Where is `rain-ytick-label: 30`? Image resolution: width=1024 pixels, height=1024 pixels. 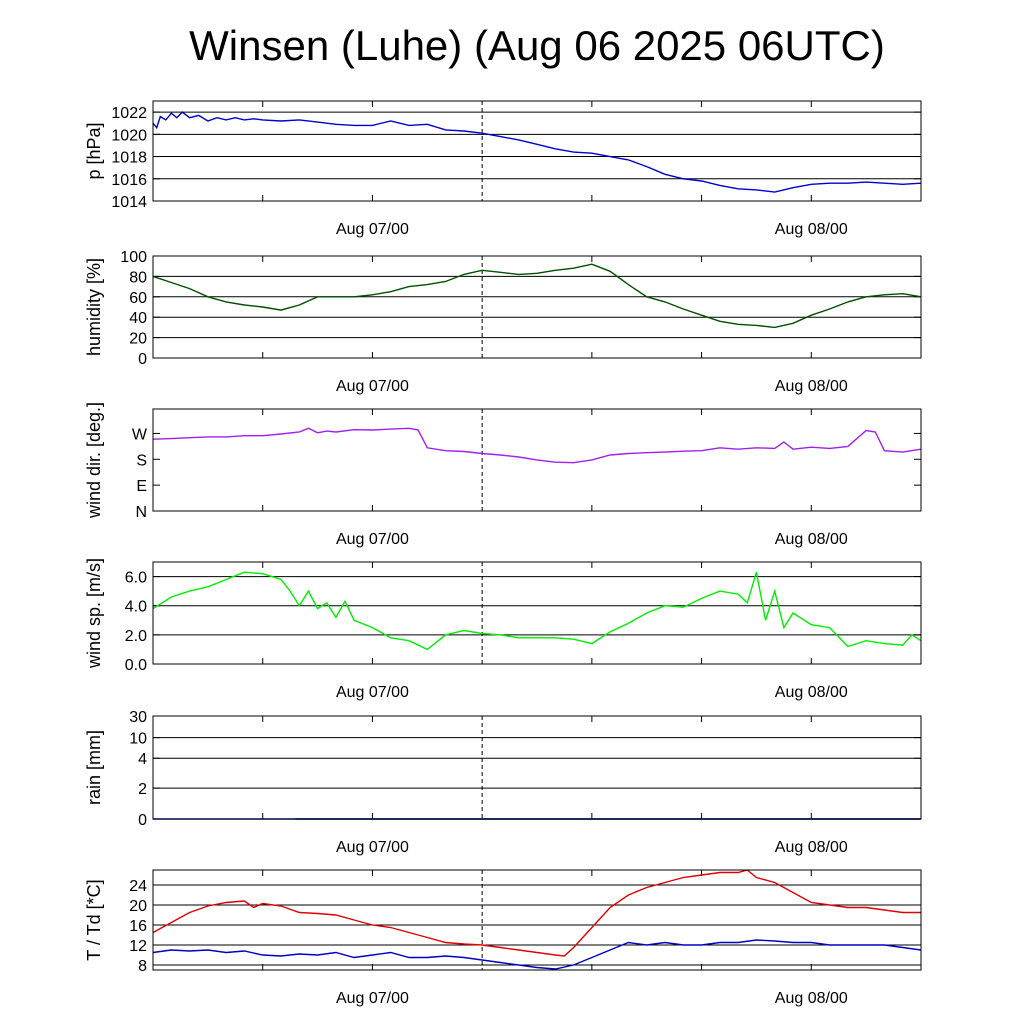 rain-ytick-label: 30 is located at coordinates (138, 717).